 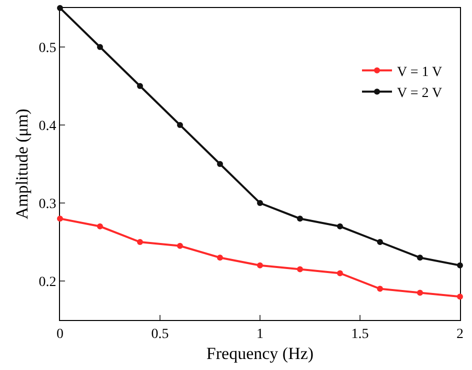 I want to click on y-tick-label: 0.5, so click(x=47, y=48).